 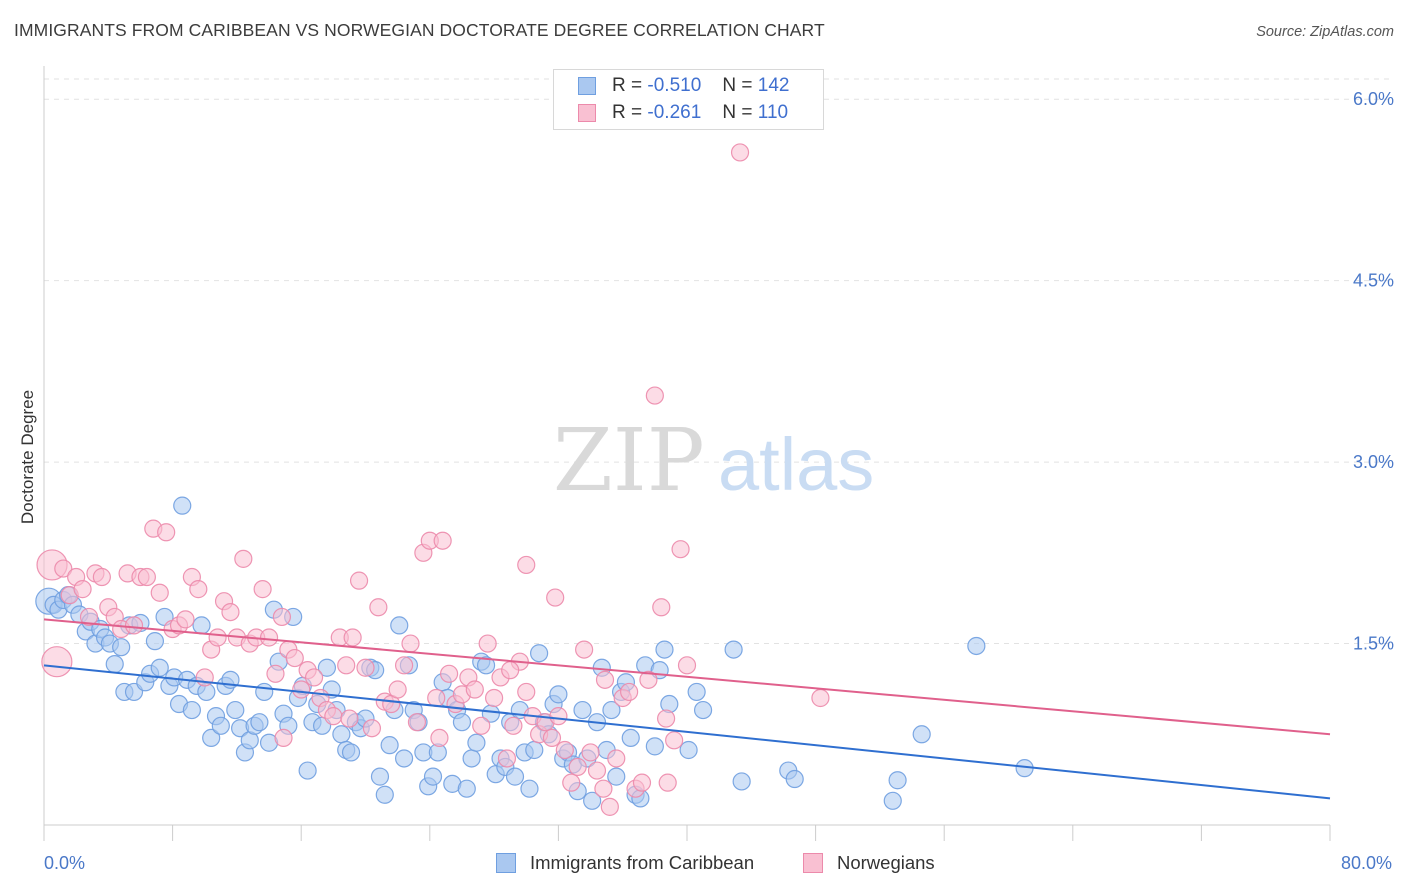 I want to click on bottom-legend-label-norwegians: Norwegians, so click(x=886, y=862).